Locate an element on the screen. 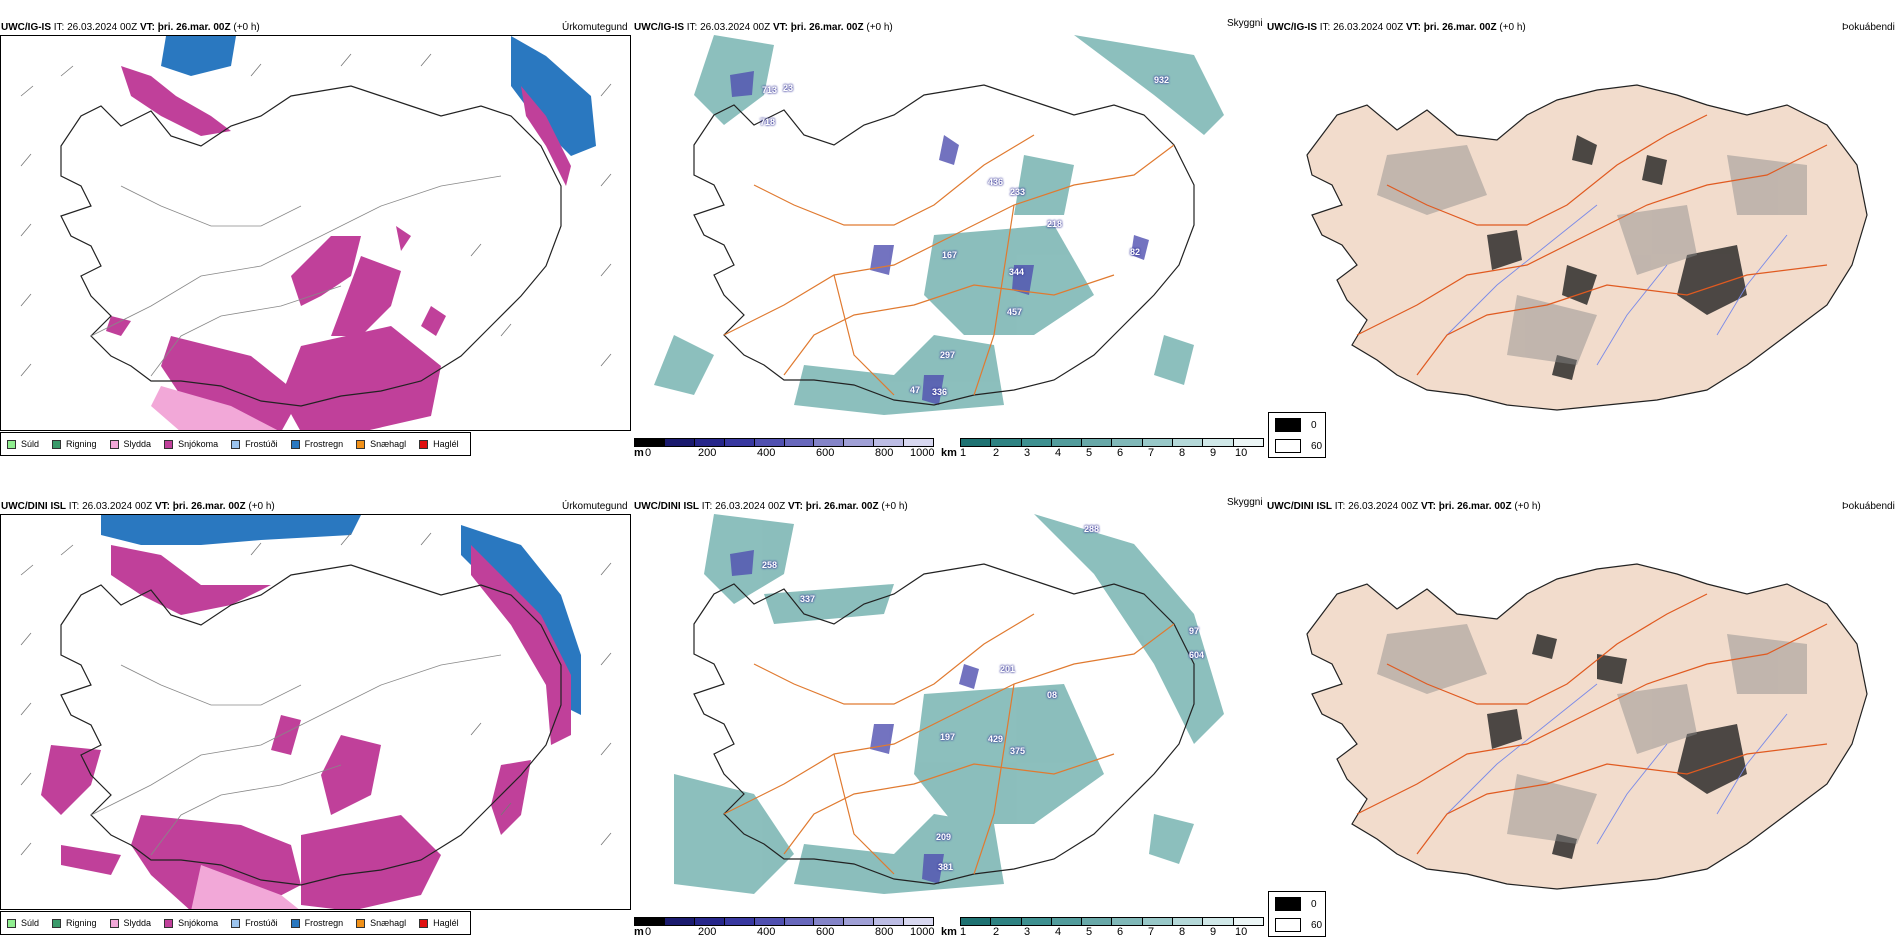  cloudbase-tick: 200 is located at coordinates (707, 453).